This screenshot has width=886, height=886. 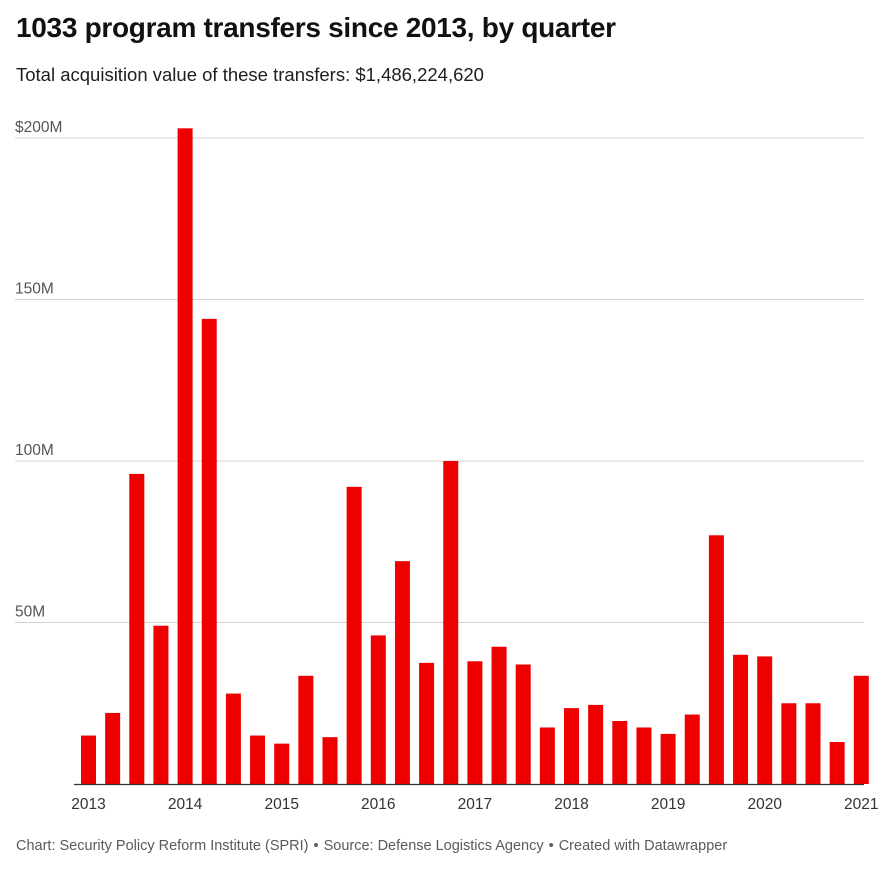 I want to click on bar: 2014 Q1, so click(x=185, y=456).